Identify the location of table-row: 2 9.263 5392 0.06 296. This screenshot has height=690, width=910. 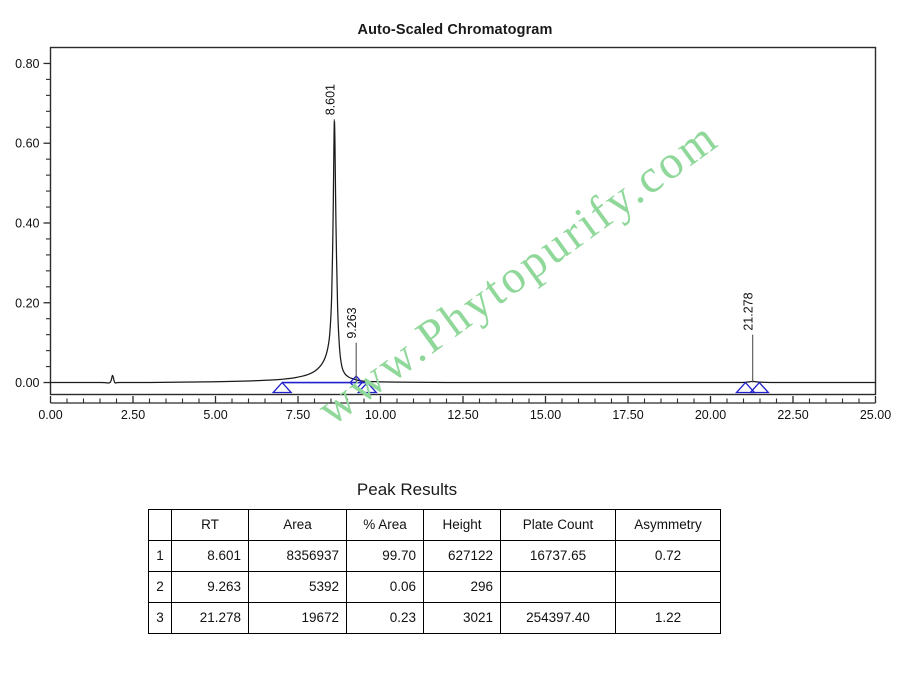
(434, 587).